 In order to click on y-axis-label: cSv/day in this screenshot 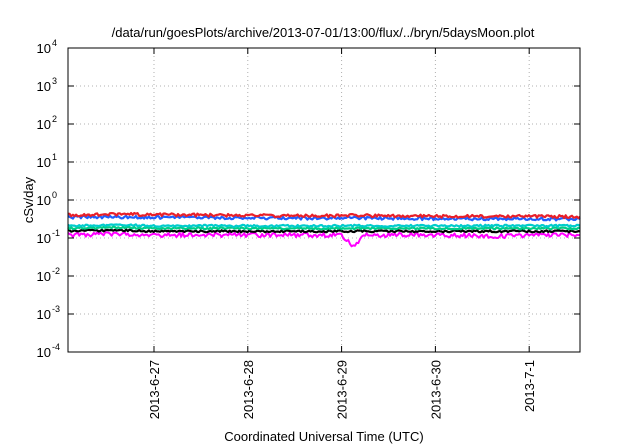, I will do `click(28, 199)`.